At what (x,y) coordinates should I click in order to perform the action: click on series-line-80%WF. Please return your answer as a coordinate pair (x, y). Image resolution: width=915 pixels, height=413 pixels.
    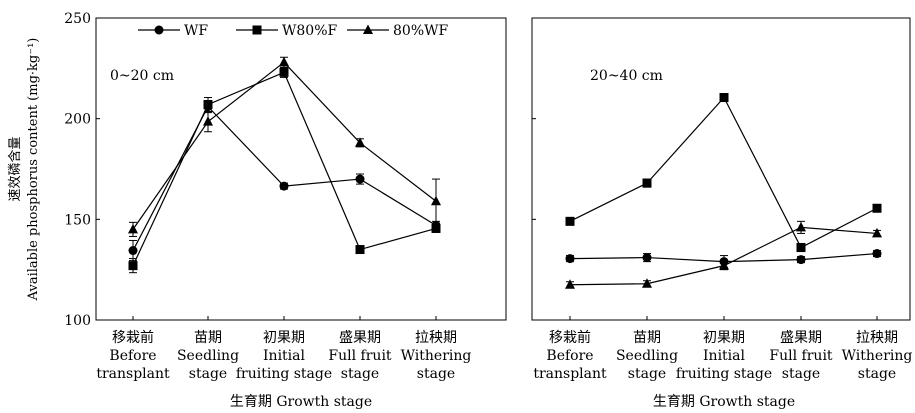
    Looking at the image, I should click on (284, 145).